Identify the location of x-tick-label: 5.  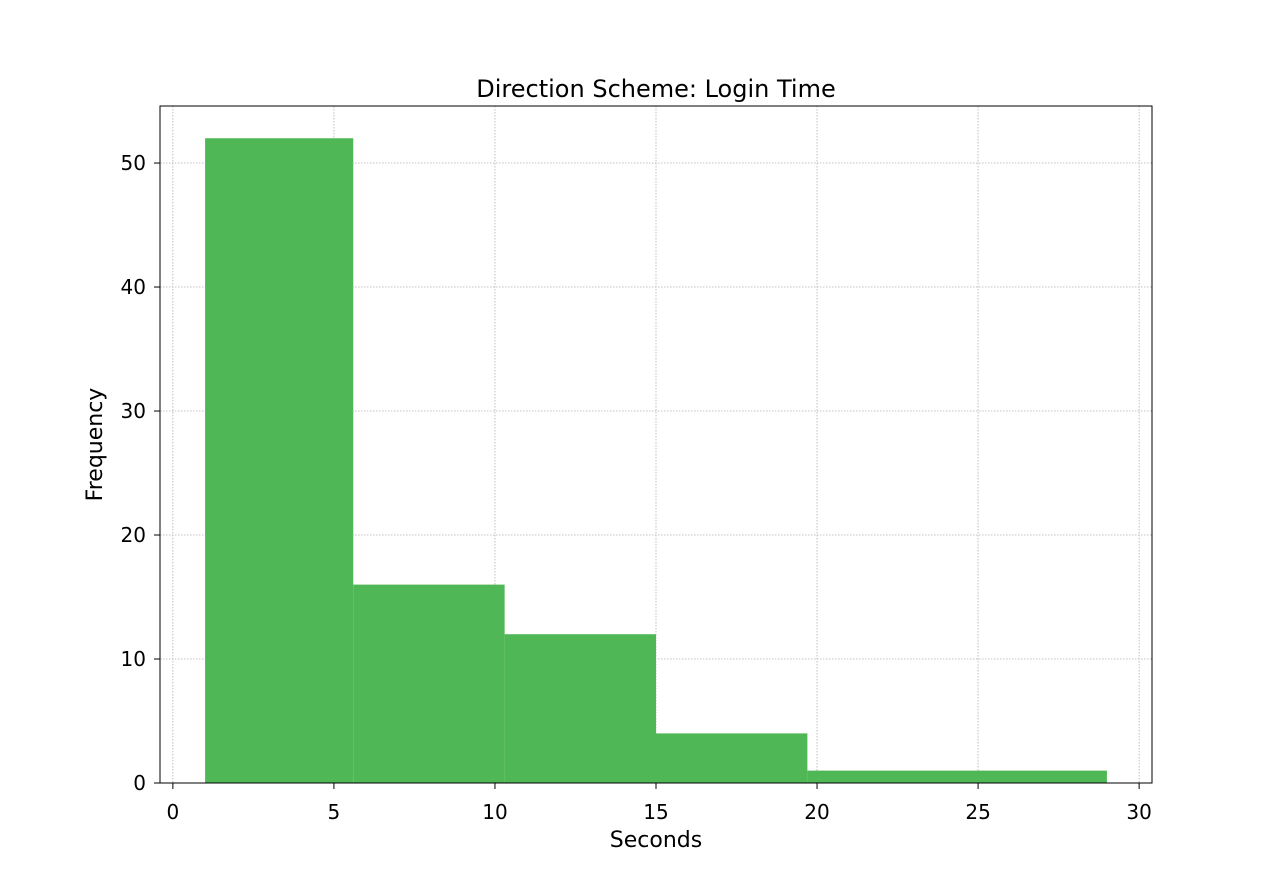
(334, 812).